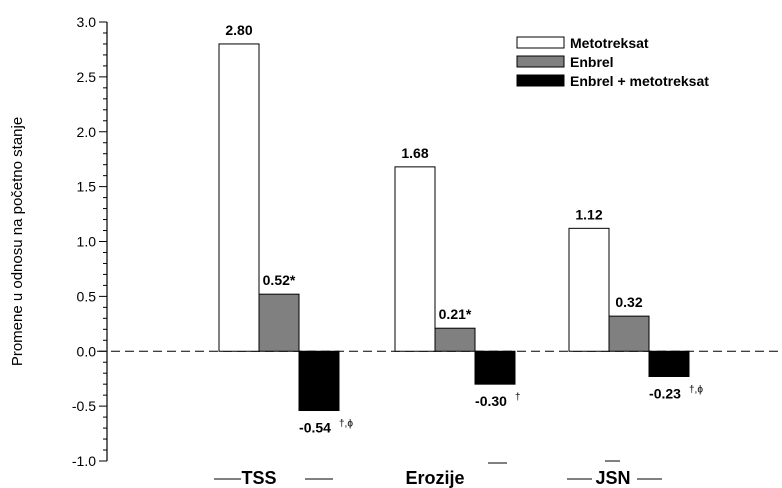 Image resolution: width=782 pixels, height=488 pixels. Describe the element at coordinates (414, 153) in the screenshot. I see `data-label: 1.68` at that location.